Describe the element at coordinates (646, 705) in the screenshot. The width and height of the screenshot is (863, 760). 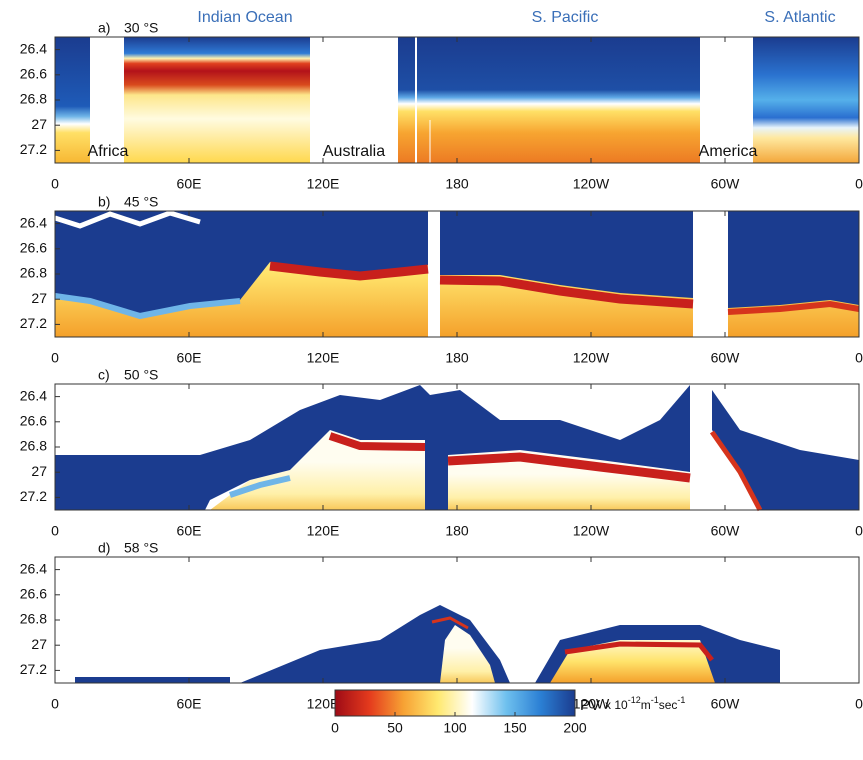
I see `unit-part: m` at that location.